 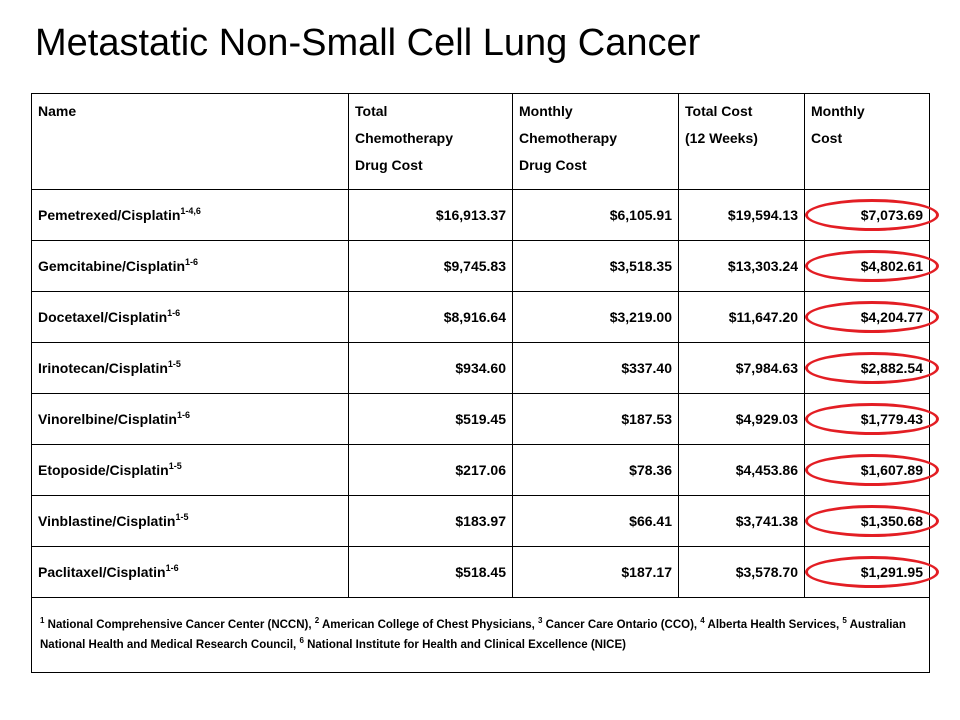 What do you see at coordinates (773, 625) in the screenshot?
I see `footnote-text: Alberta Health Services,` at bounding box center [773, 625].